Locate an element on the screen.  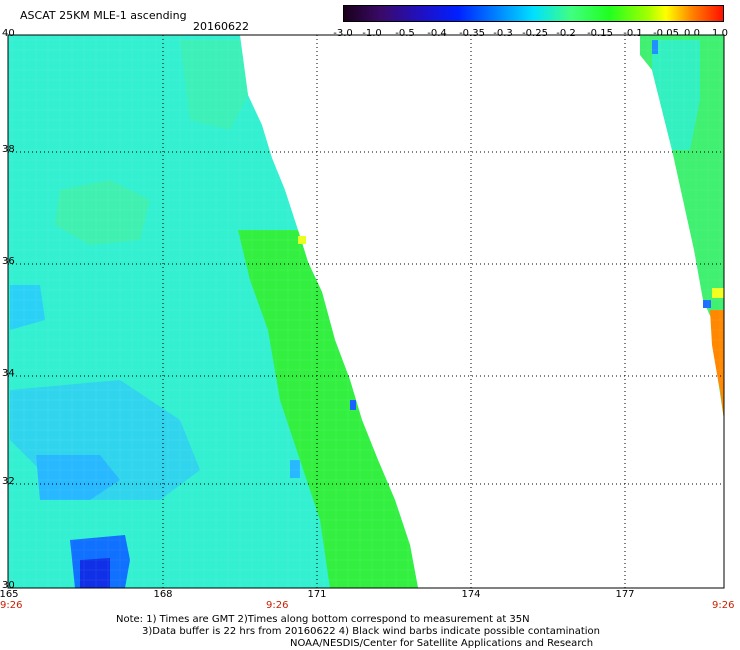
colorbar-label: -0.5 is located at coordinates (405, 33).